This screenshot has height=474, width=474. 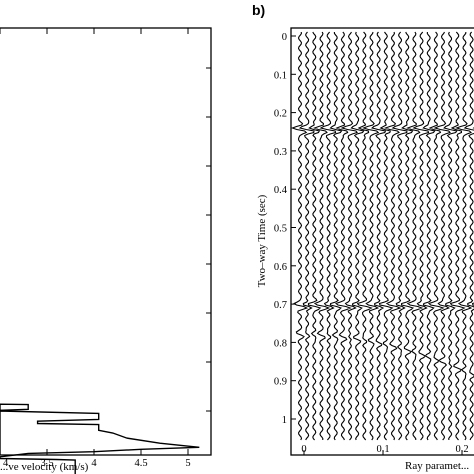 What do you see at coordinates (280, 114) in the screenshot?
I see `y-tick-label: 0.2` at bounding box center [280, 114].